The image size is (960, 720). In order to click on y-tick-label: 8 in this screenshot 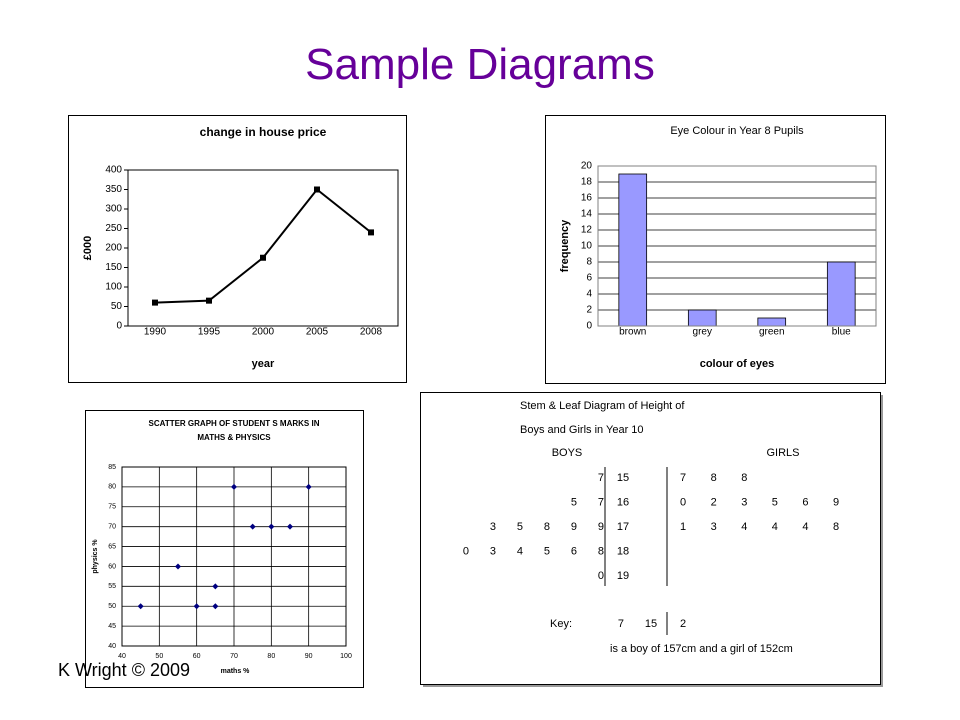, I will do `click(589, 262)`.